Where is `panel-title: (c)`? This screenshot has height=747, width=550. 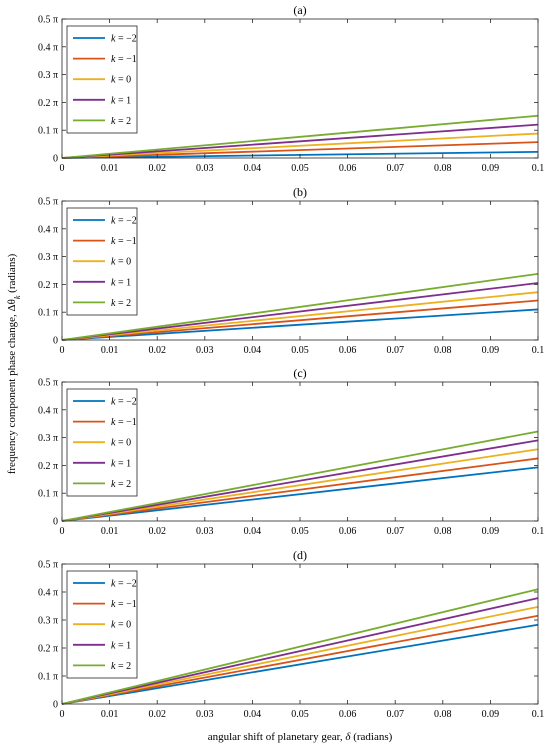 panel-title: (c) is located at coordinates (299, 373).